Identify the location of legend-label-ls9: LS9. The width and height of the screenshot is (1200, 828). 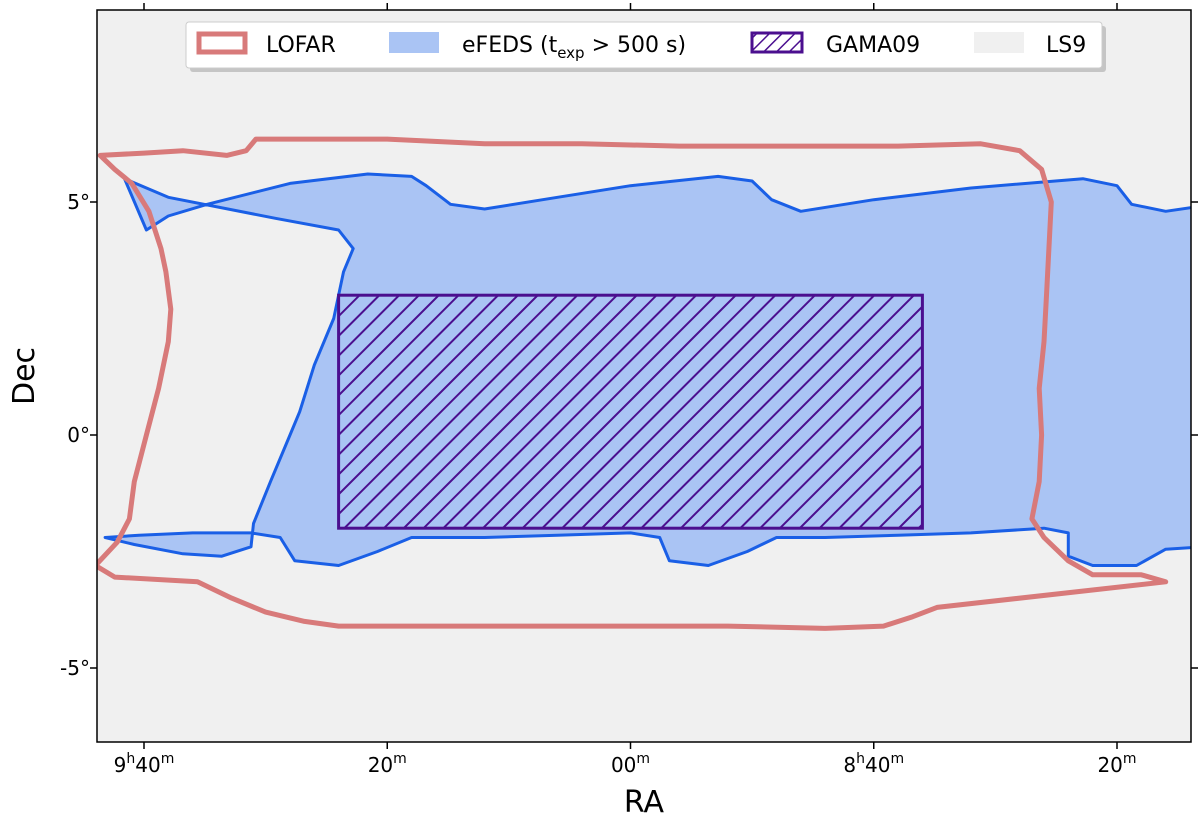
(1066, 45).